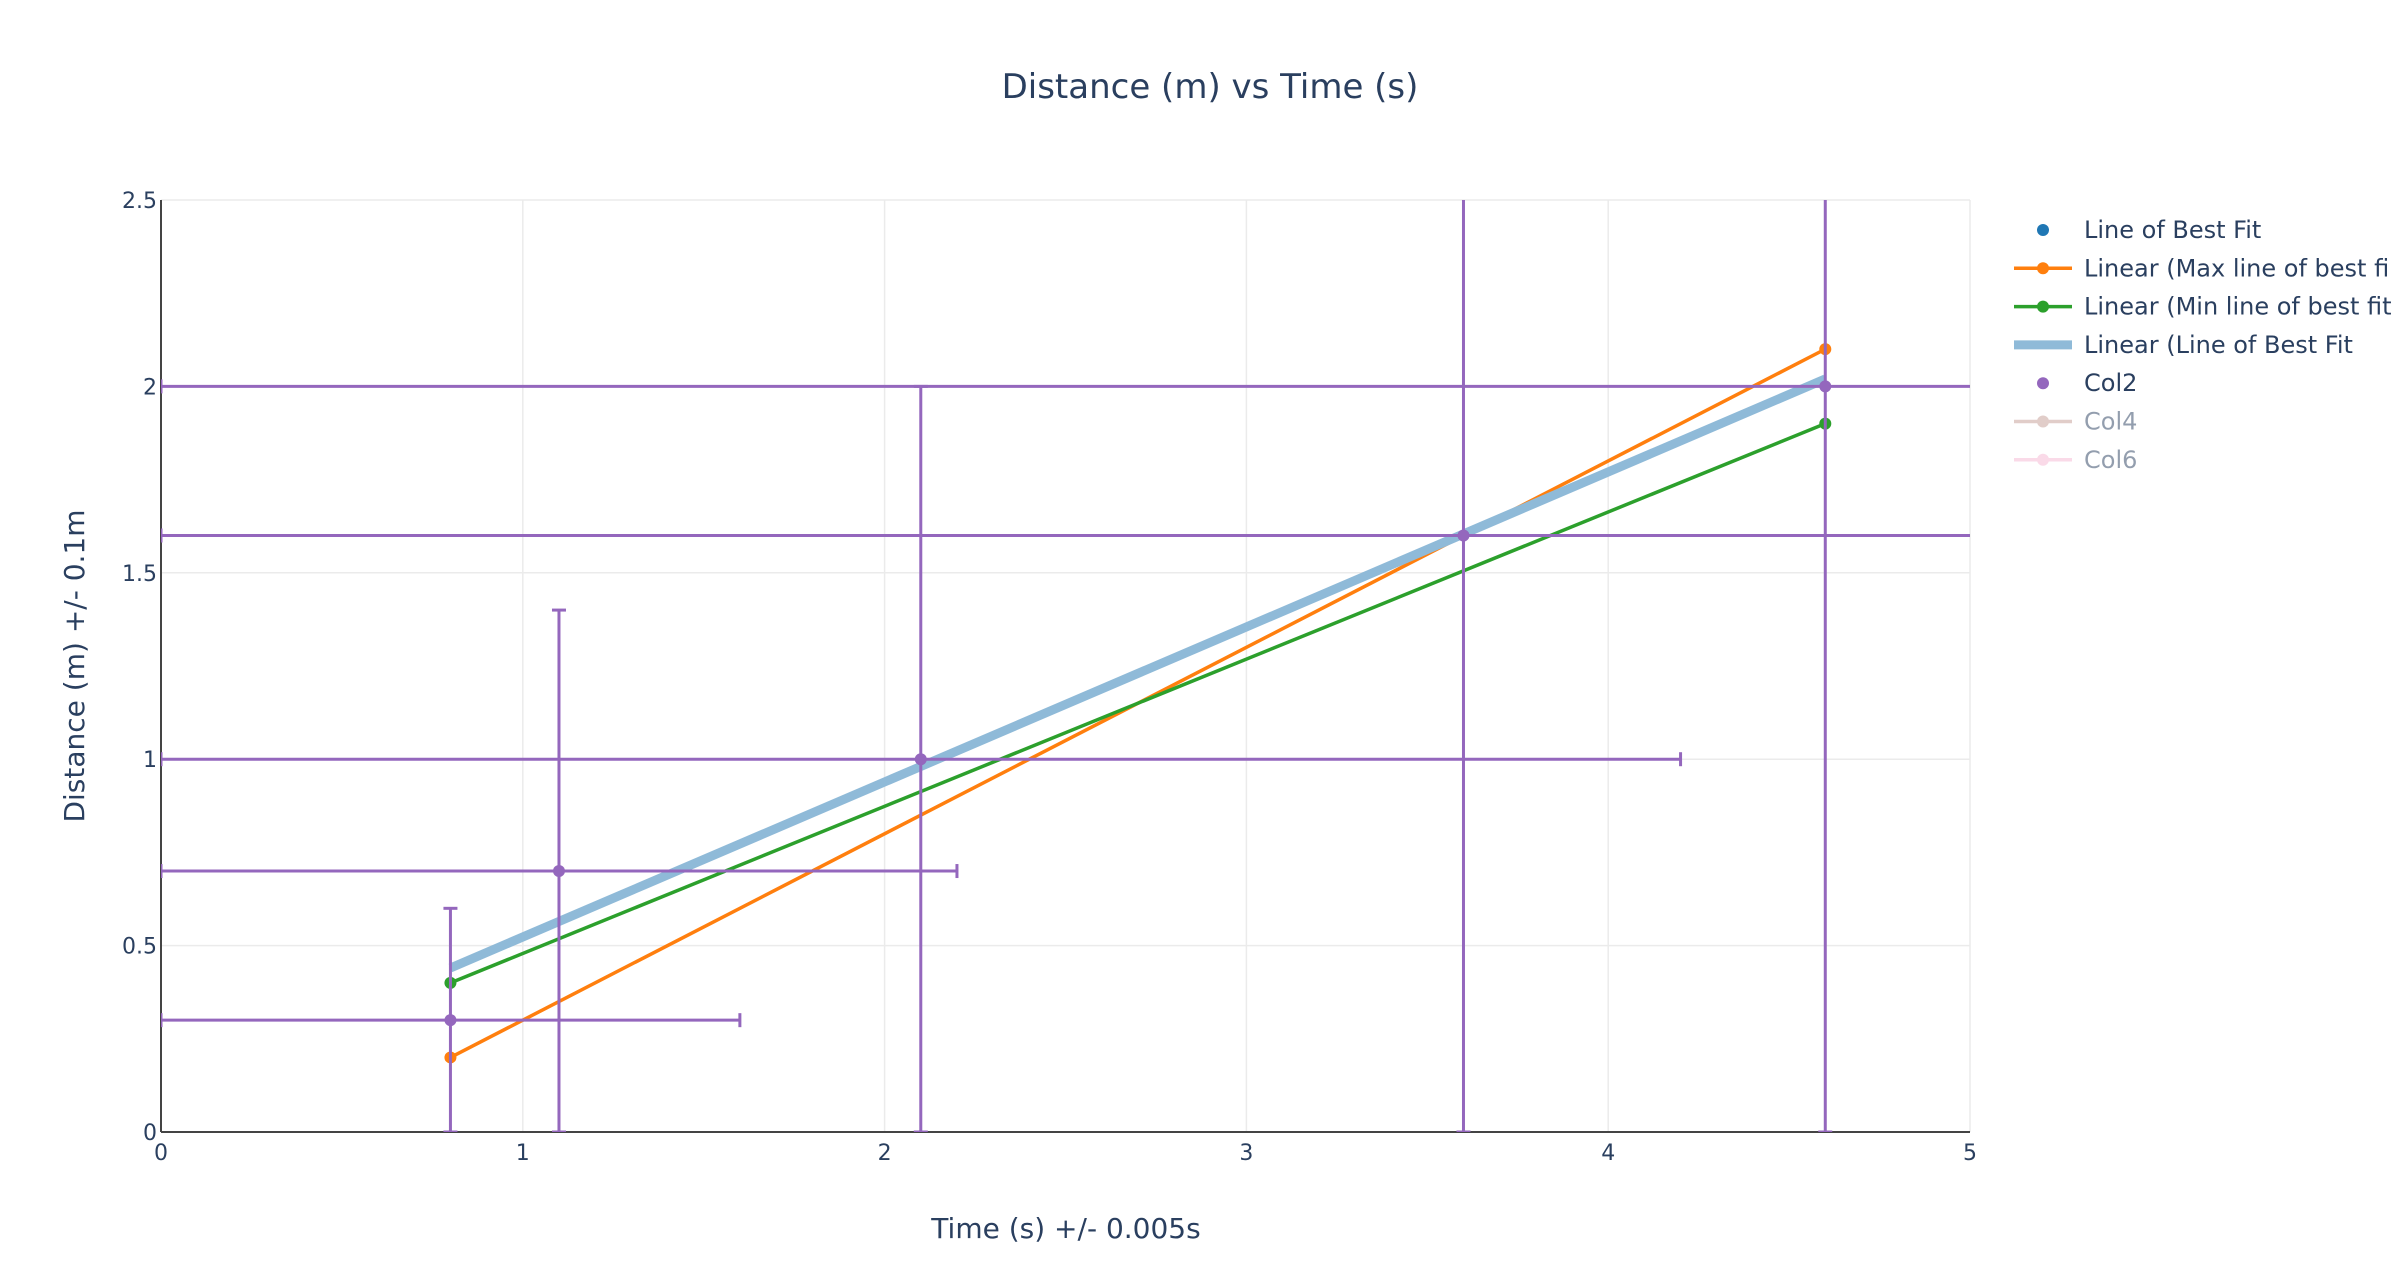 This screenshot has width=2406, height=1284. I want to click on y-tick-label: 2.5, so click(139, 201).